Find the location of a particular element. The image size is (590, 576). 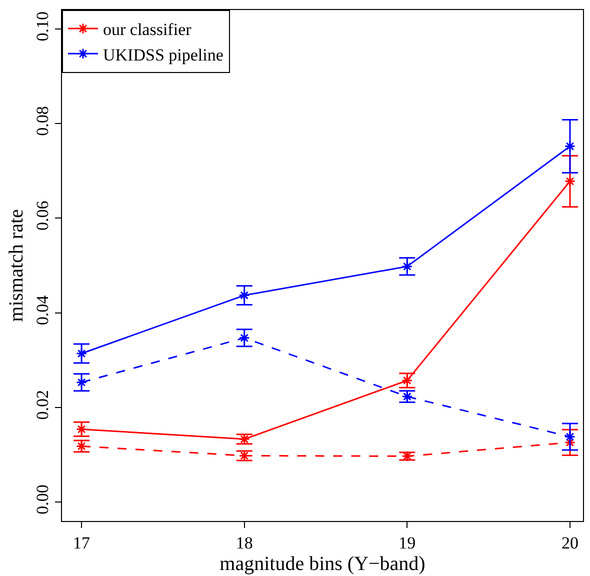

x-tick-label: 20 is located at coordinates (569, 542).